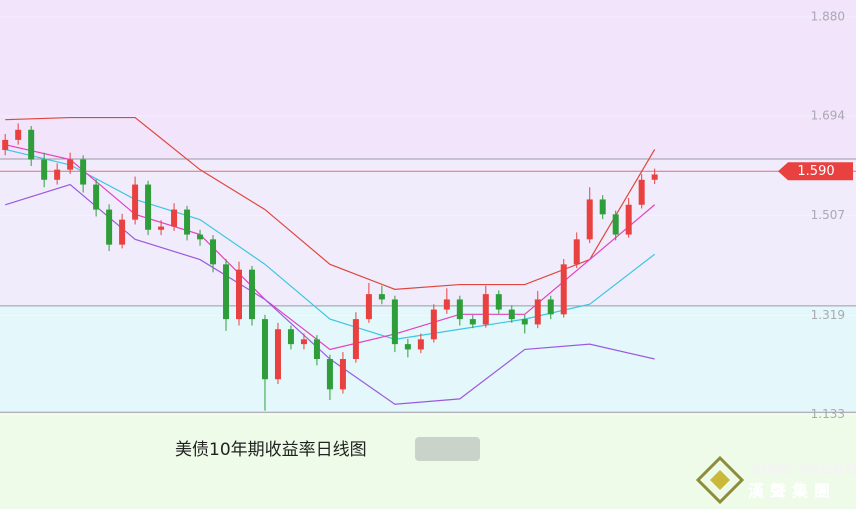 The width and height of the screenshot is (856, 509). I want to click on brand-name: SINO SOUND, so click(803, 470).